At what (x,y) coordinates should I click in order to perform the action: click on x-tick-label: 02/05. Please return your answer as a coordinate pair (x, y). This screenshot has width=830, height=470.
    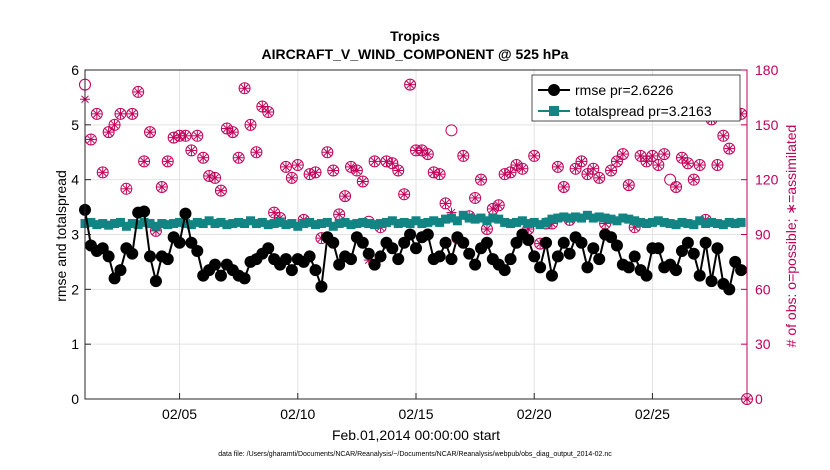
    Looking at the image, I should click on (179, 414).